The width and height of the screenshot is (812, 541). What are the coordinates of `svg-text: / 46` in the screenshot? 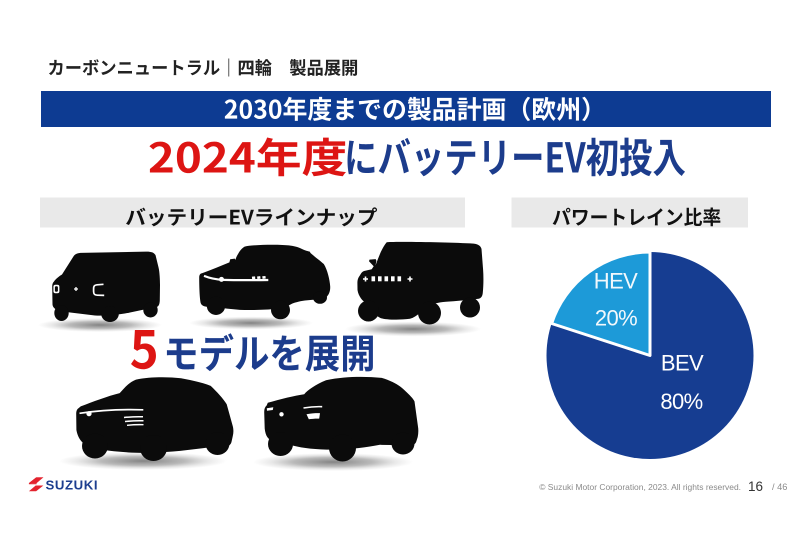 It's located at (779, 487).